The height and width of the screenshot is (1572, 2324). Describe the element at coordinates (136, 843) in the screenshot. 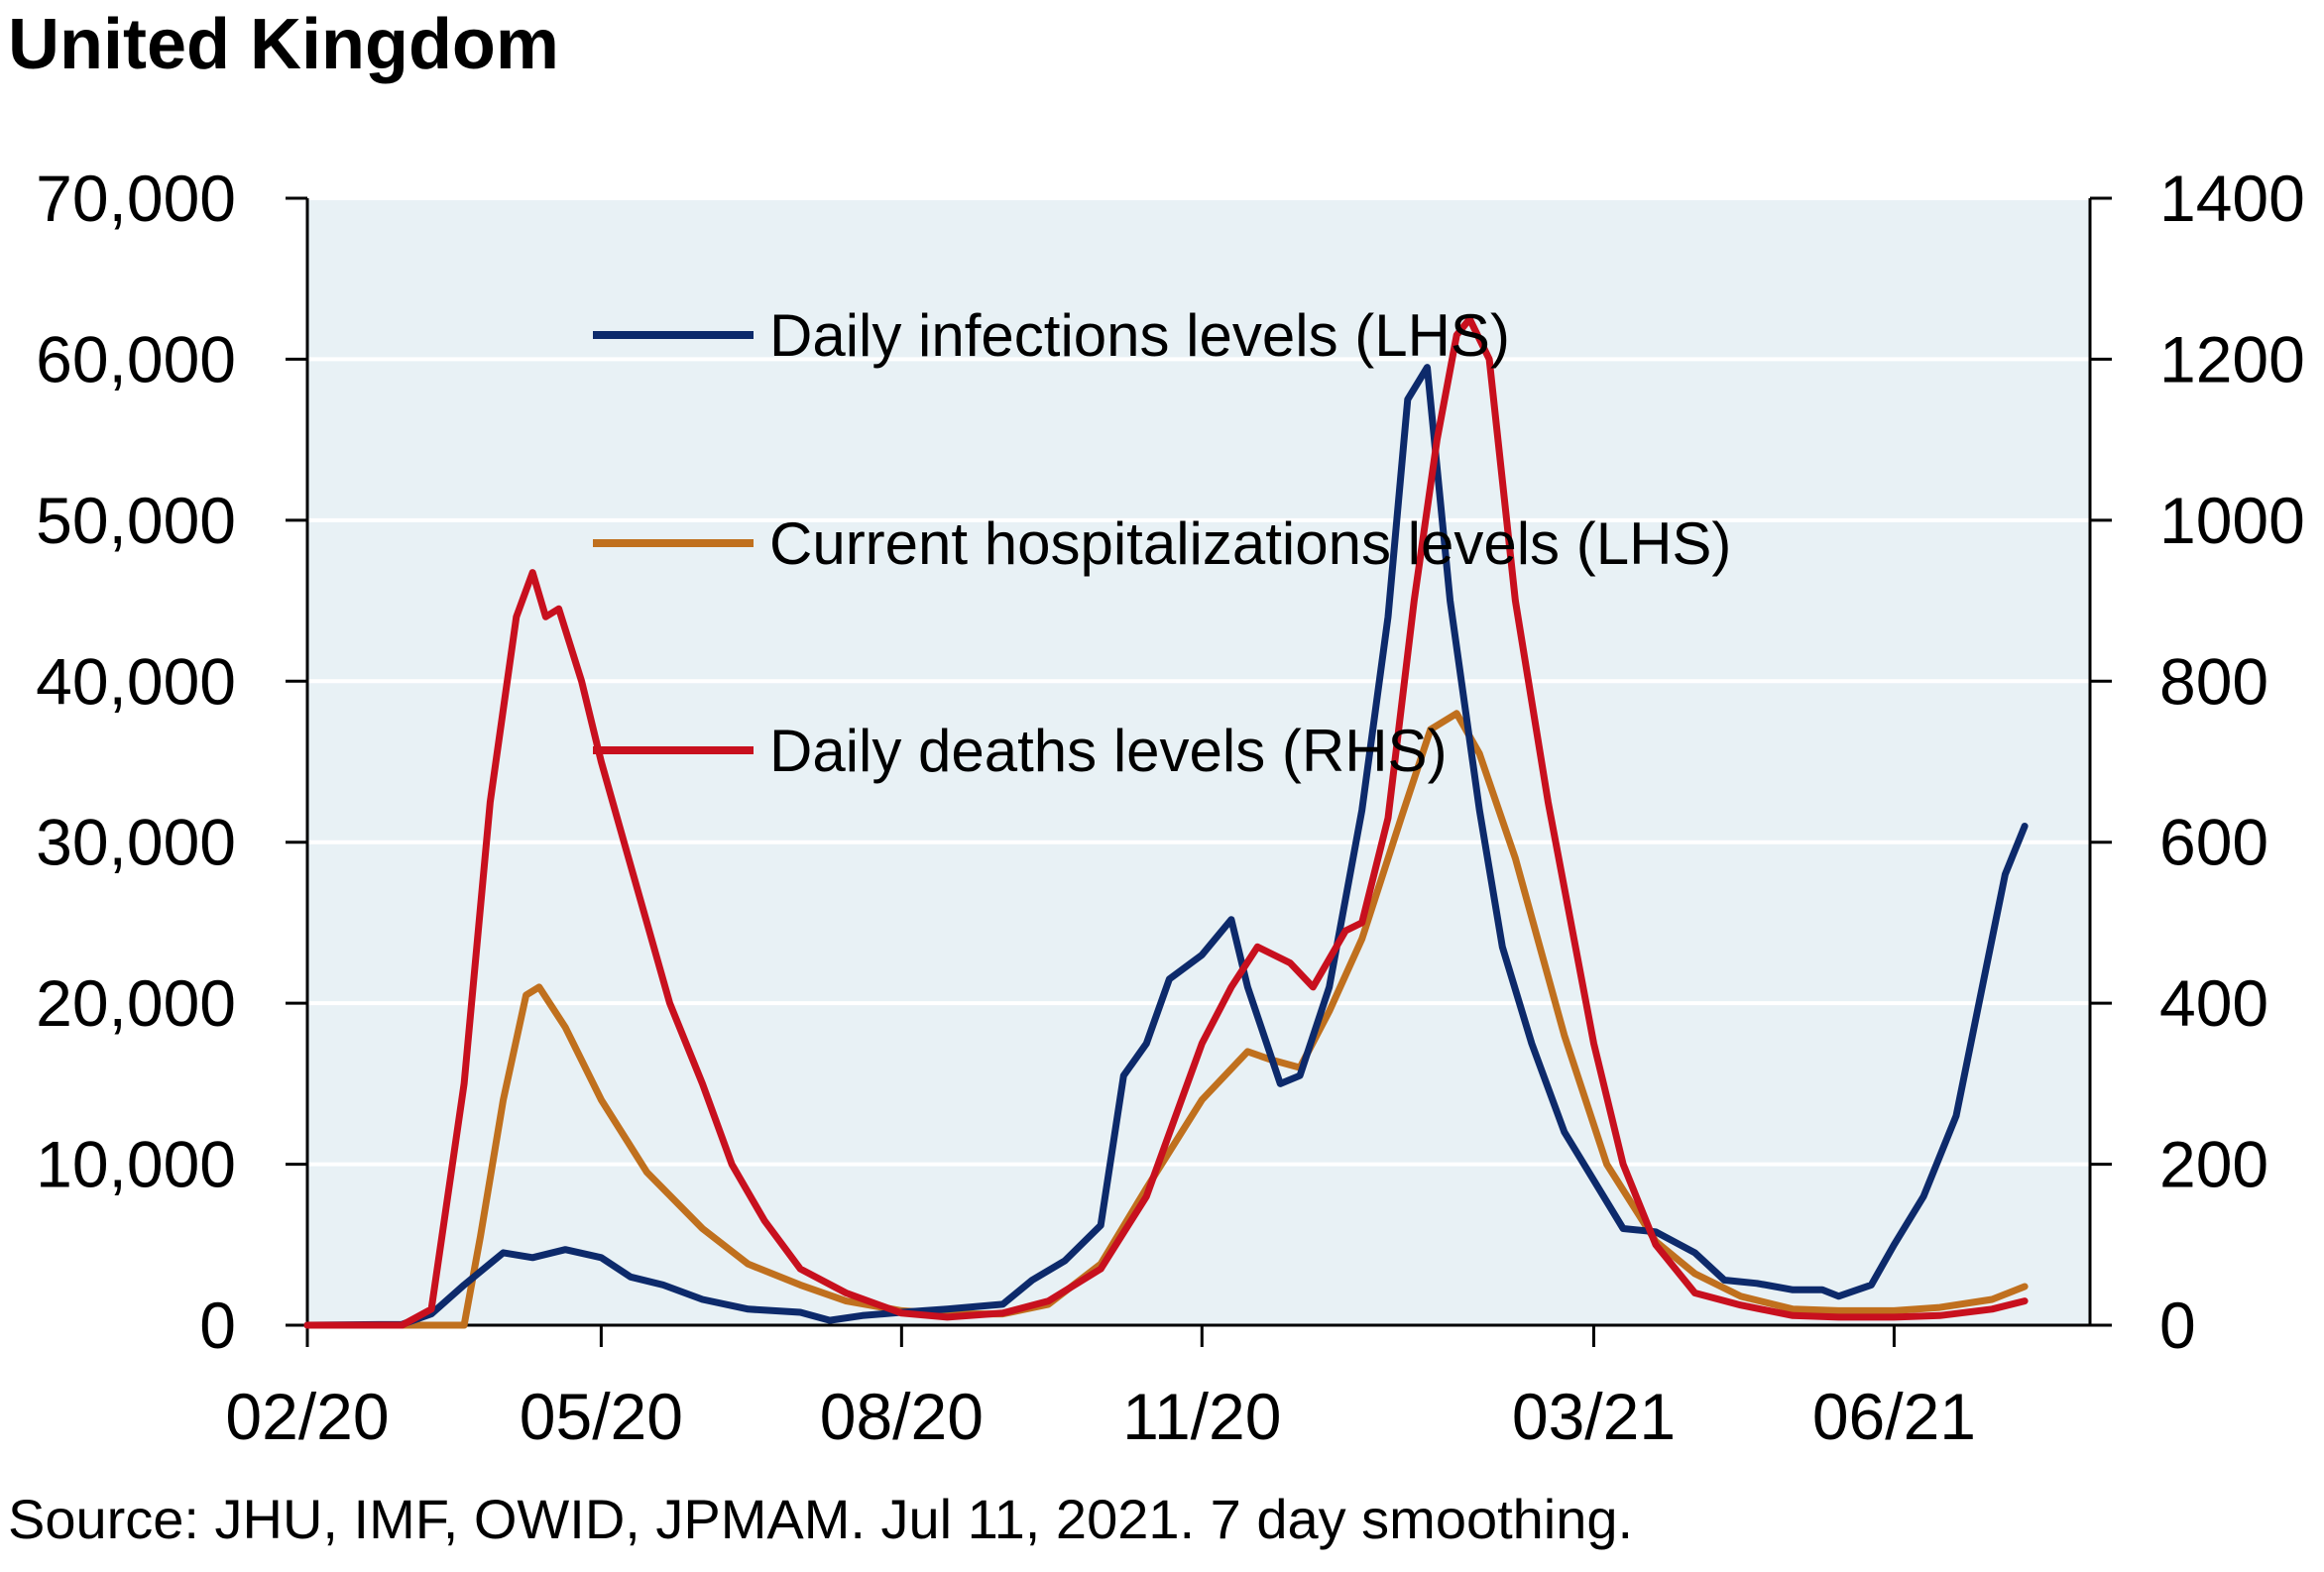

I see `left-tick-label: 30,000` at that location.